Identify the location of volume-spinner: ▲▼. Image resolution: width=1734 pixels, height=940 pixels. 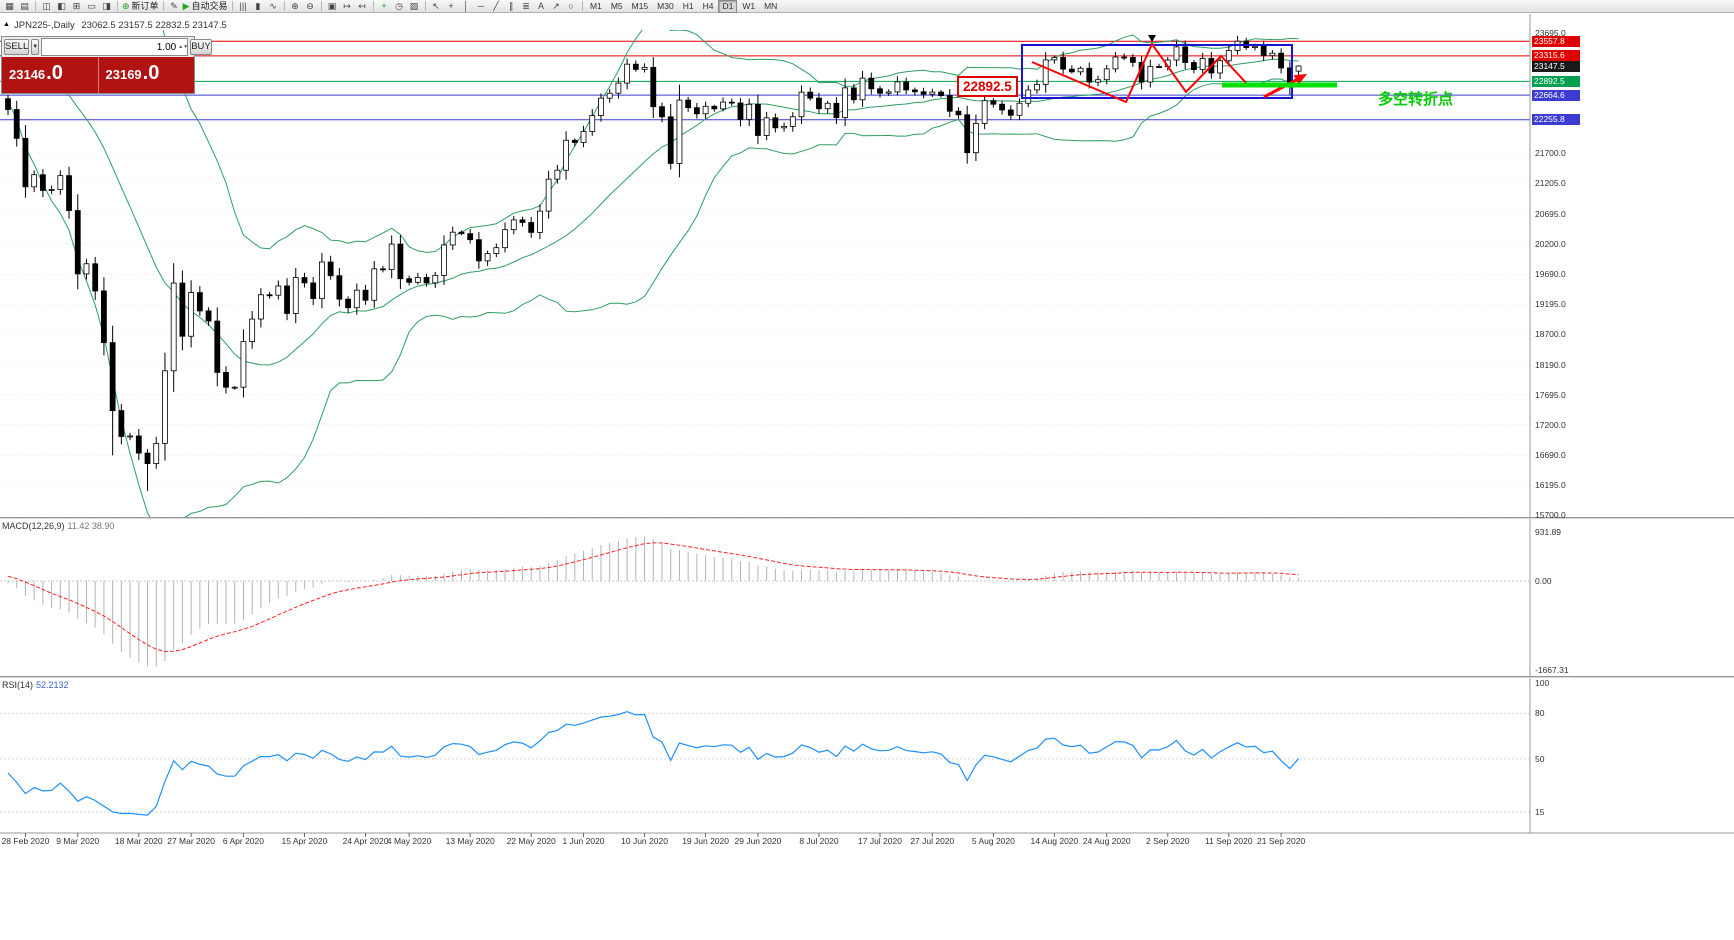
(183, 46).